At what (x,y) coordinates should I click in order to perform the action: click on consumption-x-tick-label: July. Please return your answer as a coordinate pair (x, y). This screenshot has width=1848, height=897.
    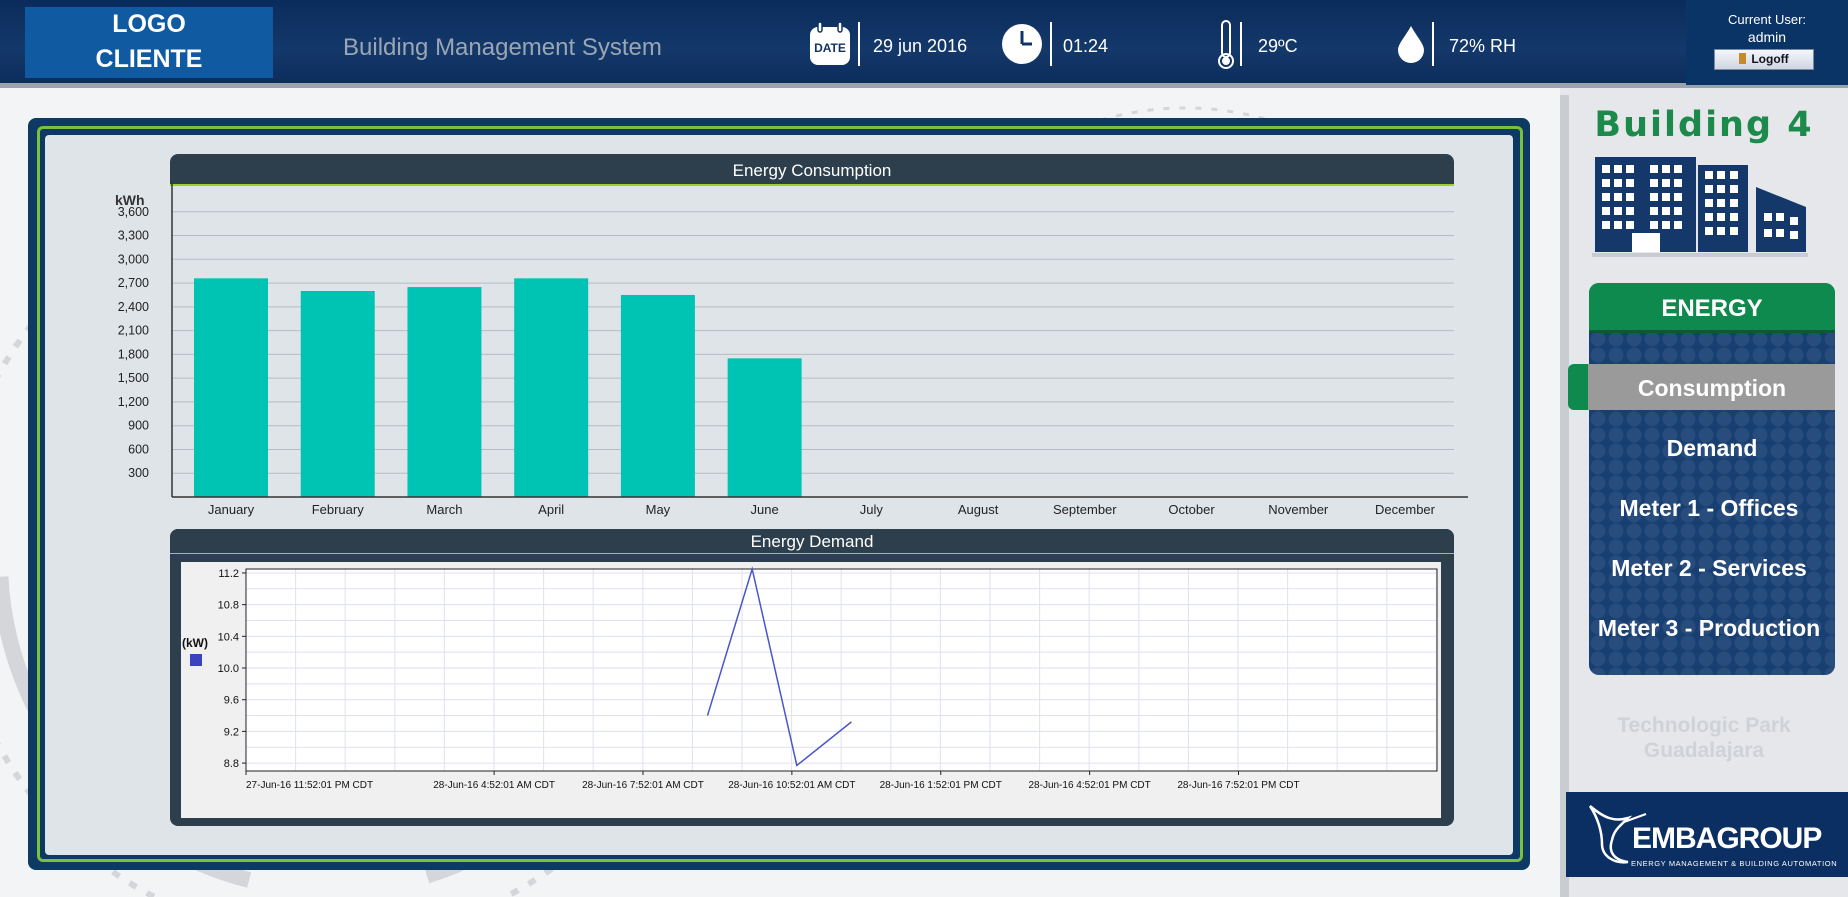
    Looking at the image, I should click on (872, 509).